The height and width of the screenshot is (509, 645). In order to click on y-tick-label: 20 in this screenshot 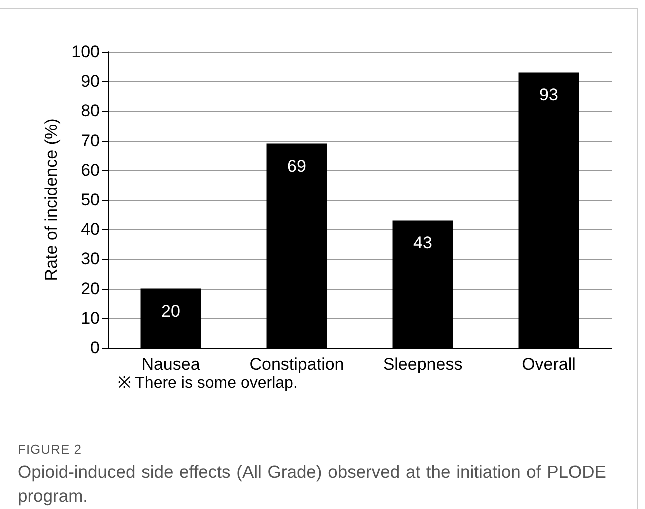, I will do `click(90, 288)`.